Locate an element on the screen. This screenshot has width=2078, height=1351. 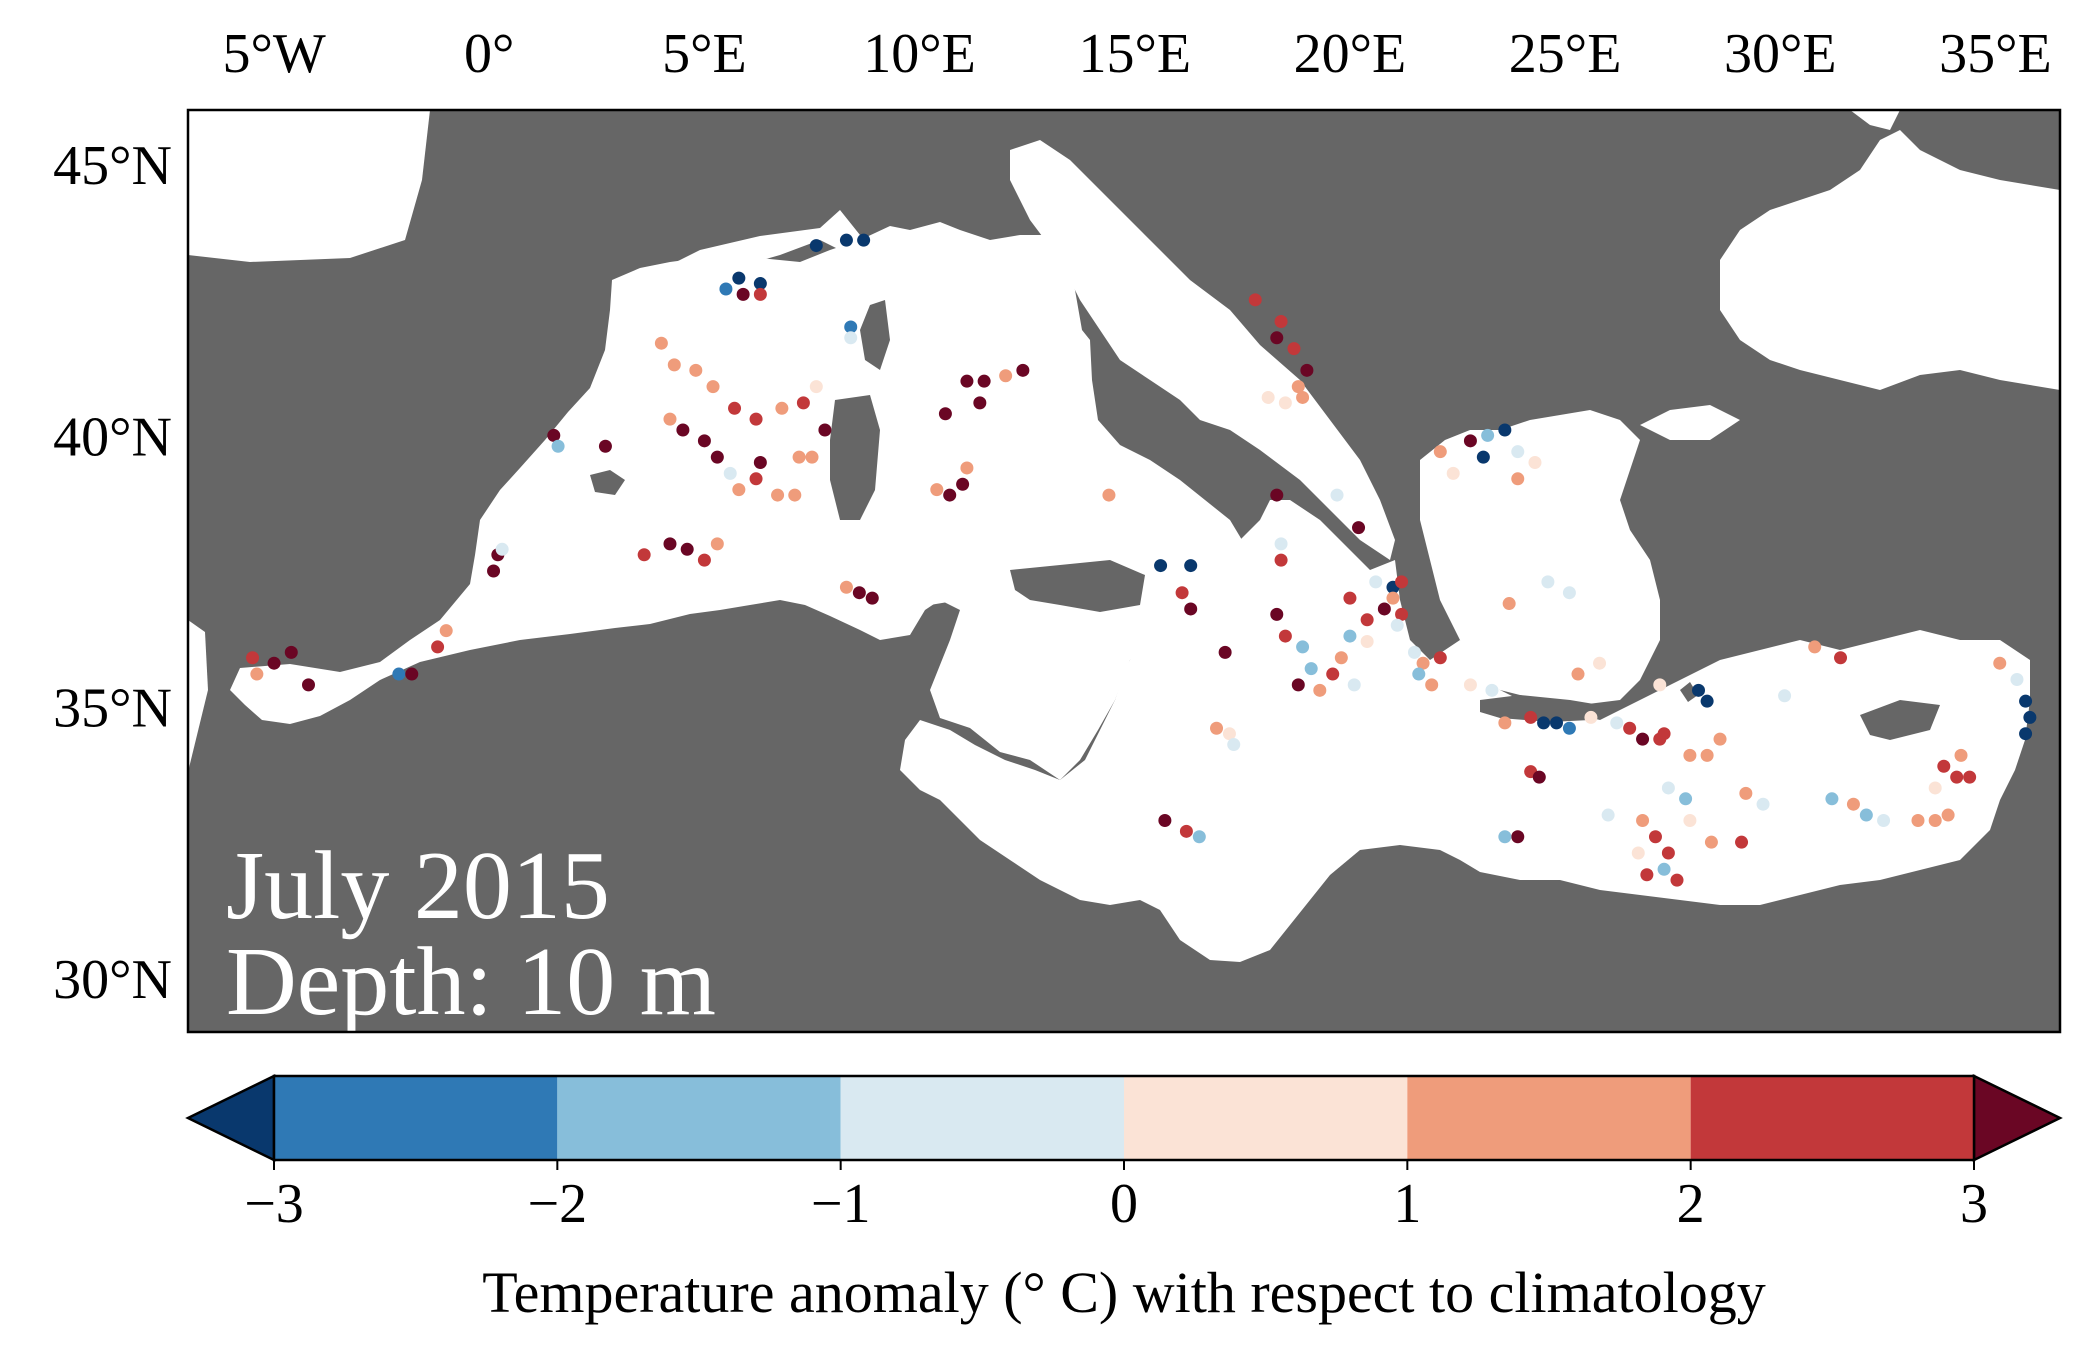
colorbar-tick-label: 3 is located at coordinates (1974, 1204).